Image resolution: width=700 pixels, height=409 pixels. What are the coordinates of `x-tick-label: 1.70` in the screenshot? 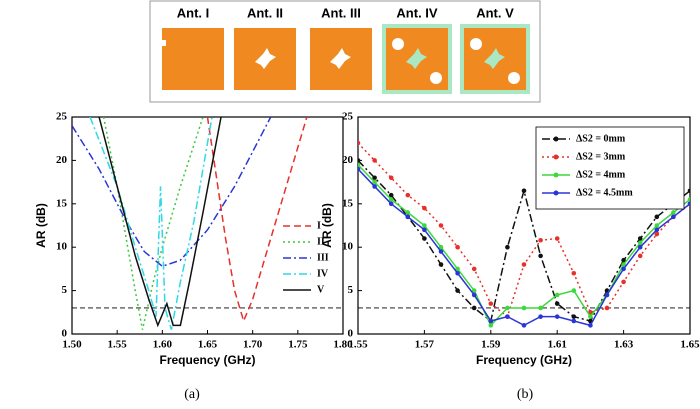 It's located at (253, 345).